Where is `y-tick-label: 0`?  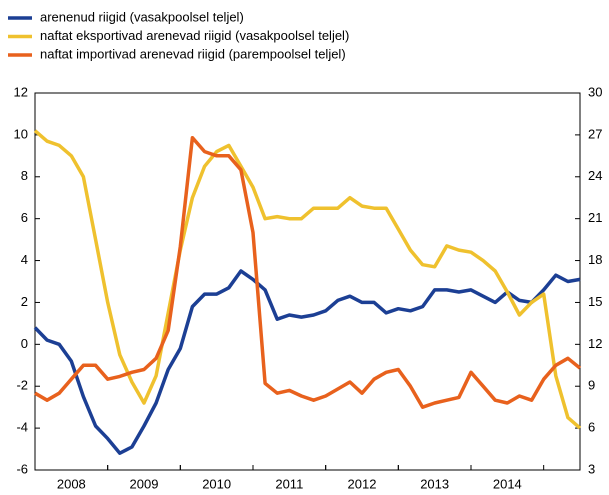
y-tick-label: 0 is located at coordinates (24, 343).